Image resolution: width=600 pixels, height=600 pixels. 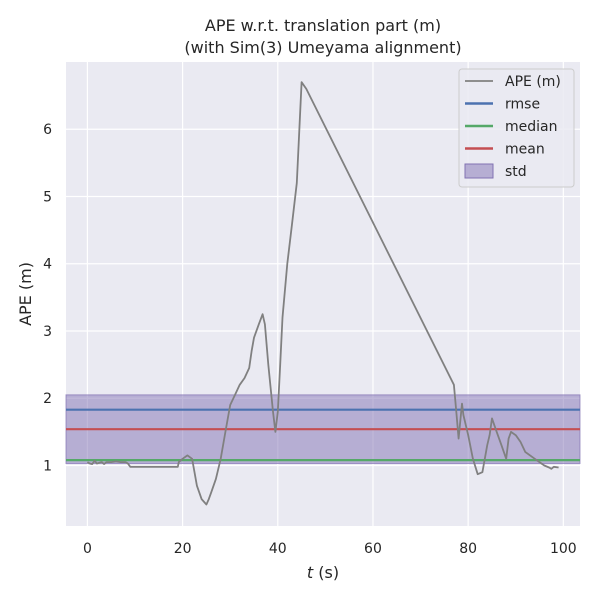 I want to click on x-axis-label-unit: (s), so click(x=328, y=572).